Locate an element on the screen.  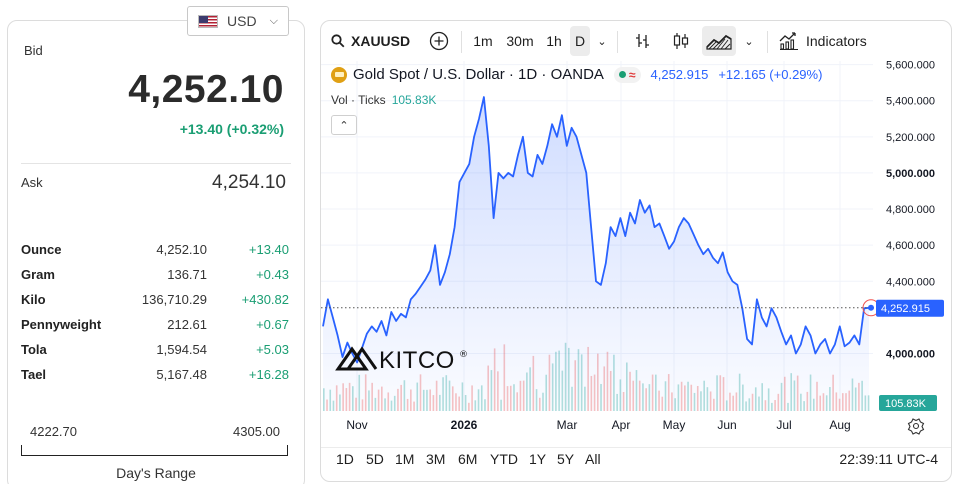
bars-style-button is located at coordinates (643, 41).